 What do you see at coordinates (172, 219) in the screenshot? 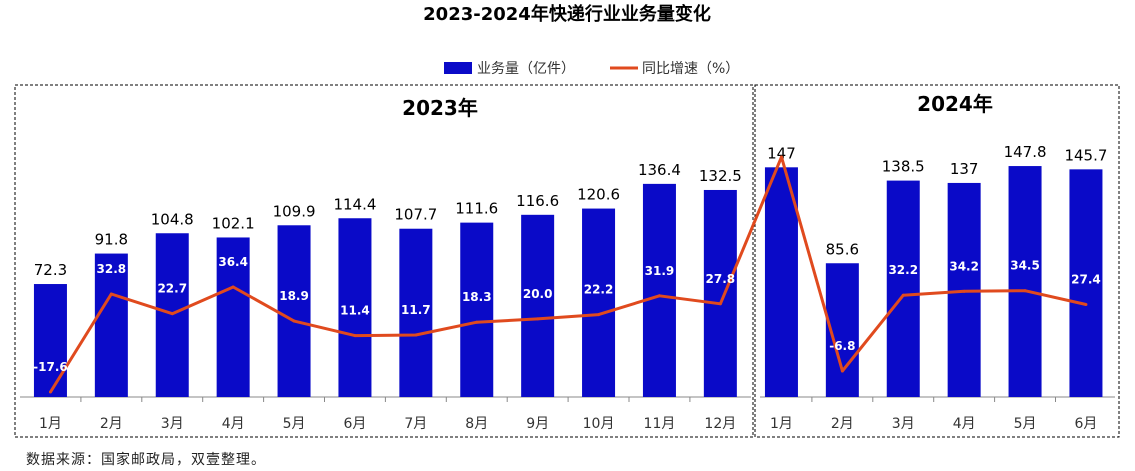
I see `bar-value-label: 104.8` at bounding box center [172, 219].